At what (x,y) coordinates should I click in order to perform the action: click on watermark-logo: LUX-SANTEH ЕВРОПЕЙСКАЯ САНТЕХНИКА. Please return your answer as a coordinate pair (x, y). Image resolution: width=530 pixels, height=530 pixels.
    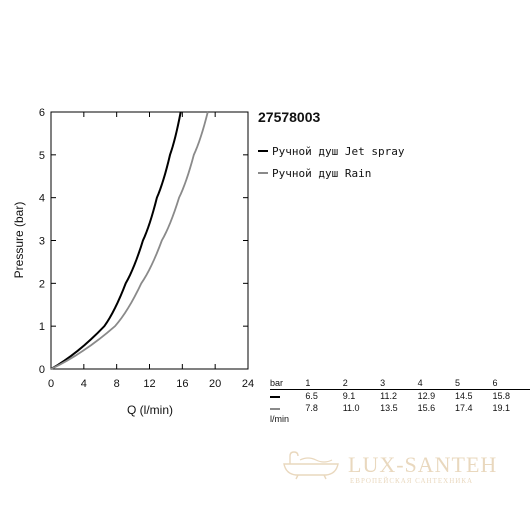
    Looking at the image, I should click on (388, 467).